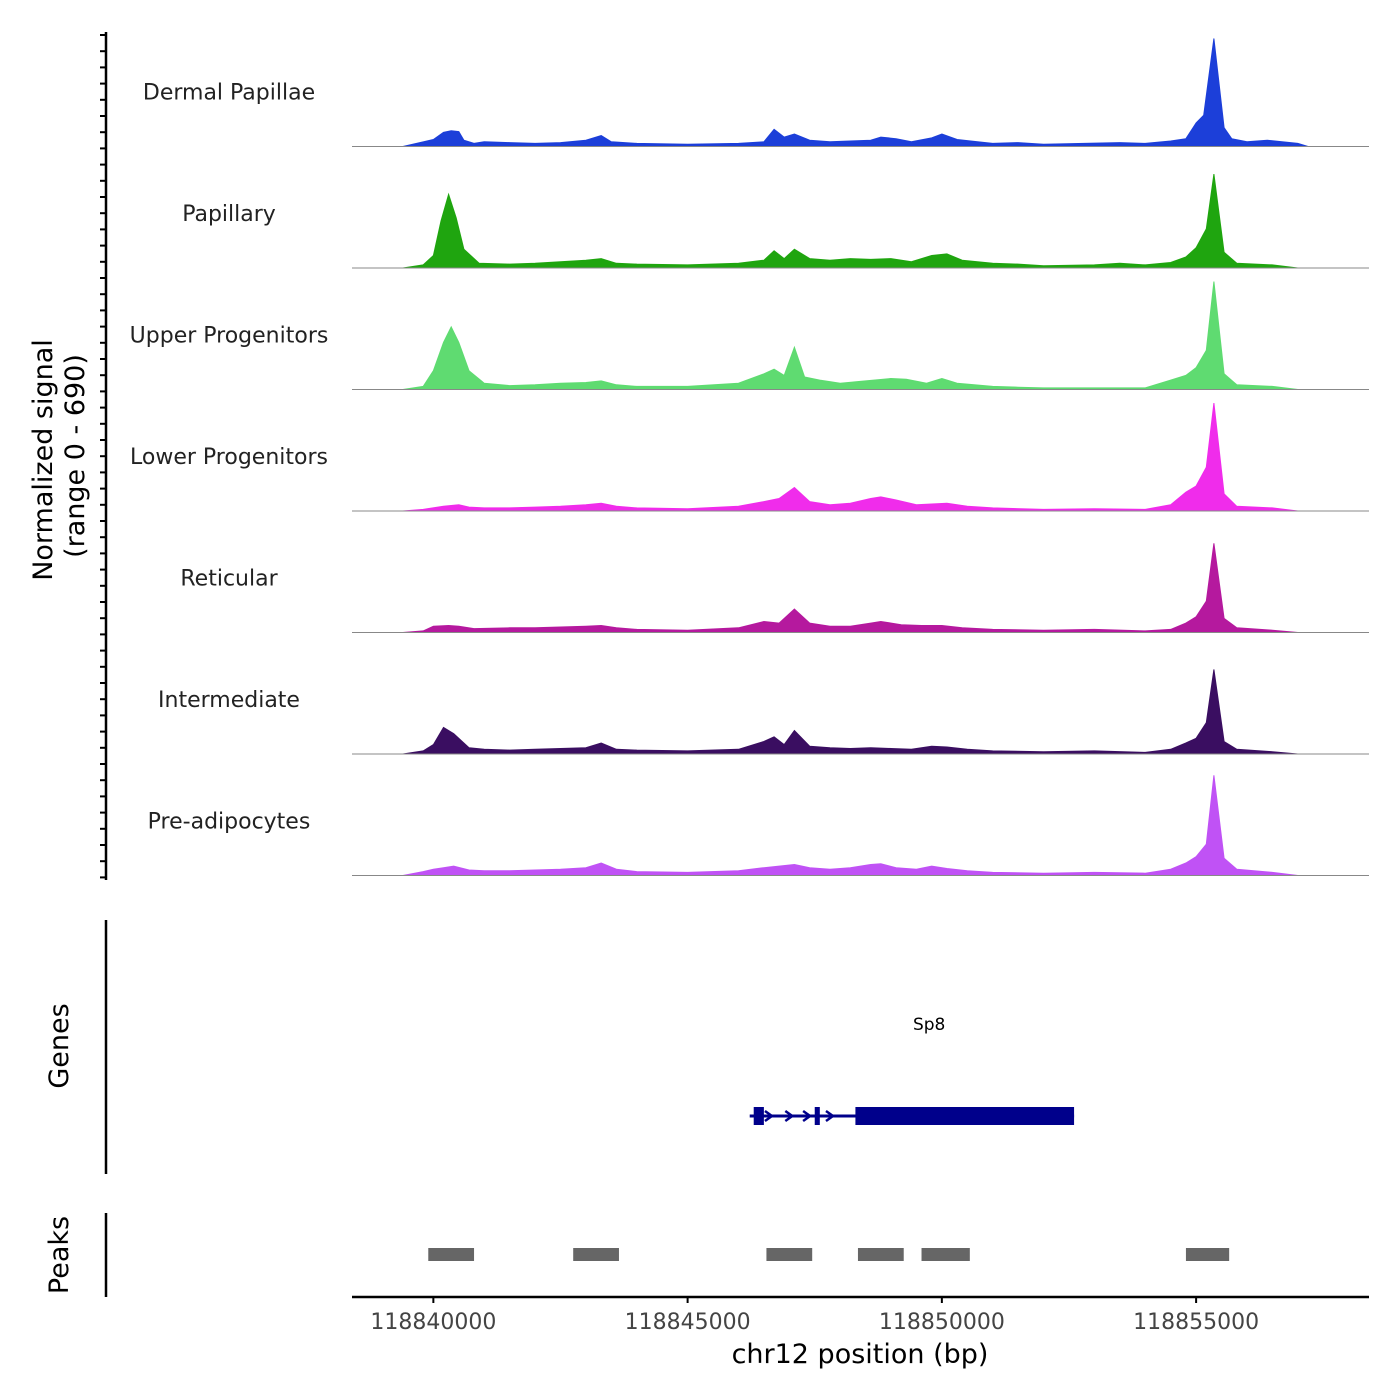 This screenshot has width=1400, height=1400. Describe the element at coordinates (559, 1047) in the screenshot. I see `genes-panel: Genes Sp8` at that location.